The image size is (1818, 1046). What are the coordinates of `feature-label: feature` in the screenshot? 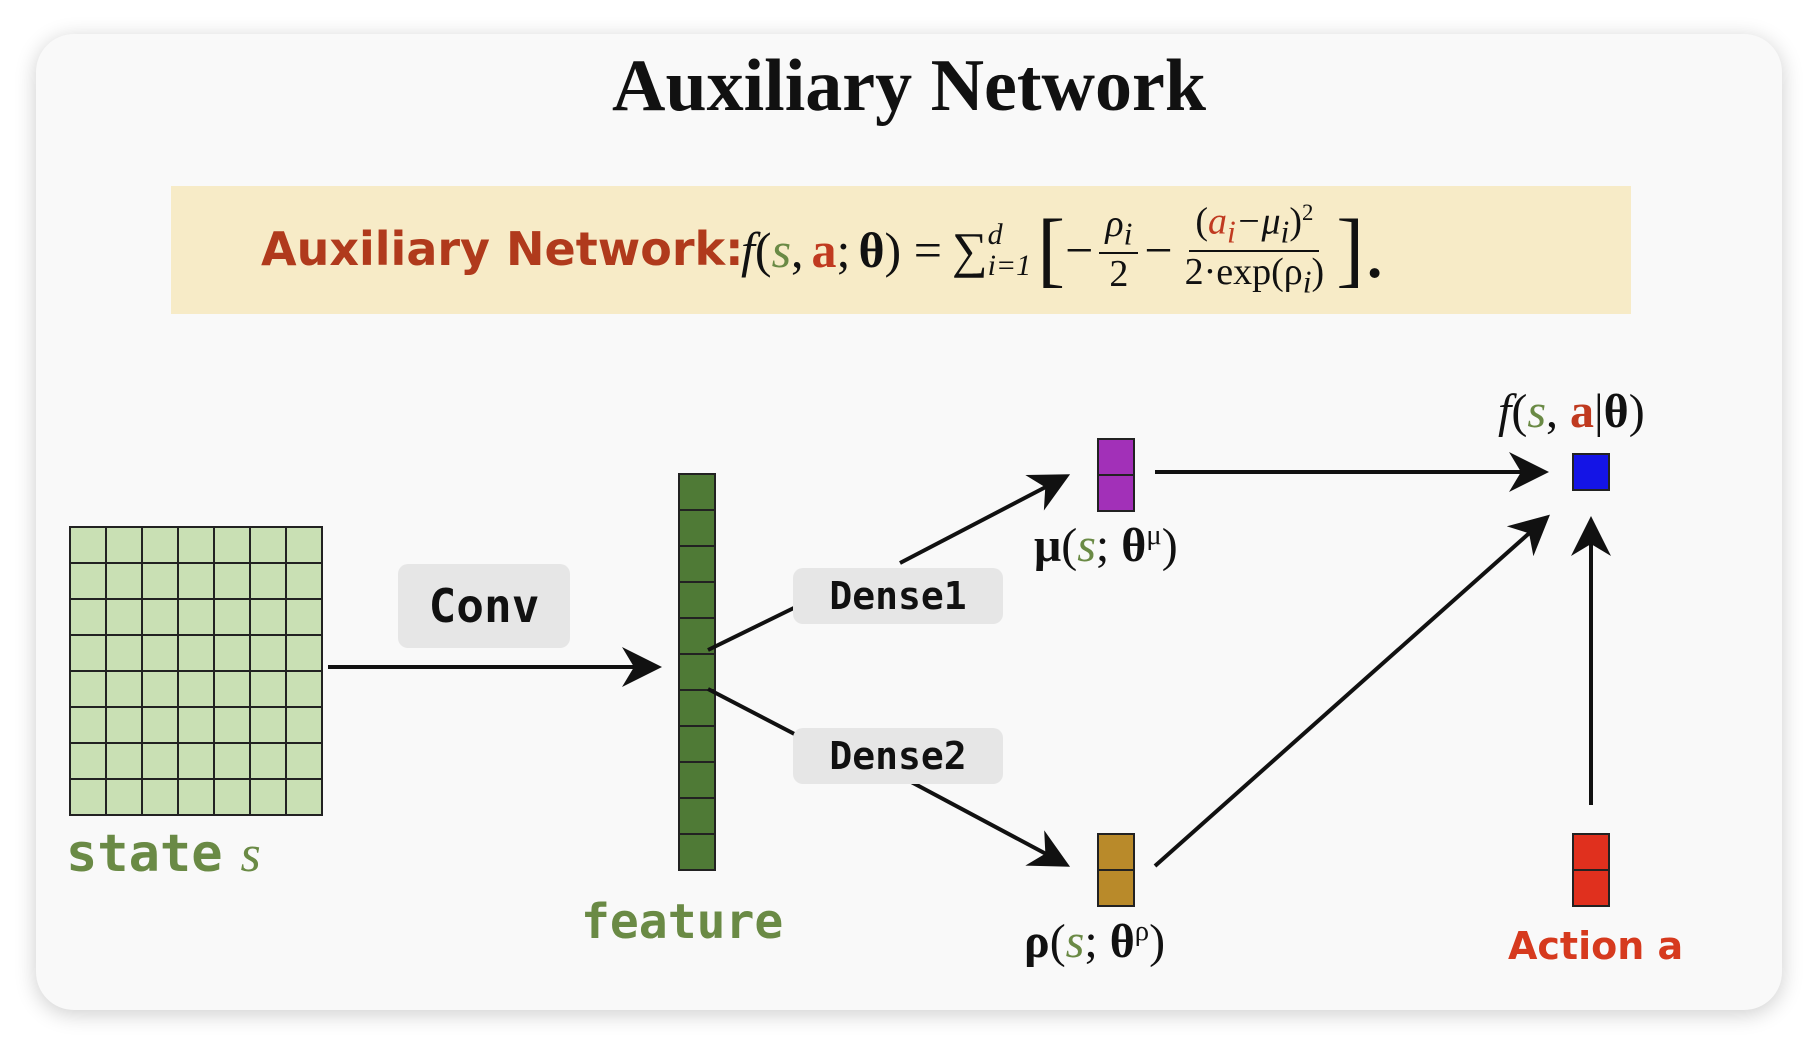 It's located at (682, 922).